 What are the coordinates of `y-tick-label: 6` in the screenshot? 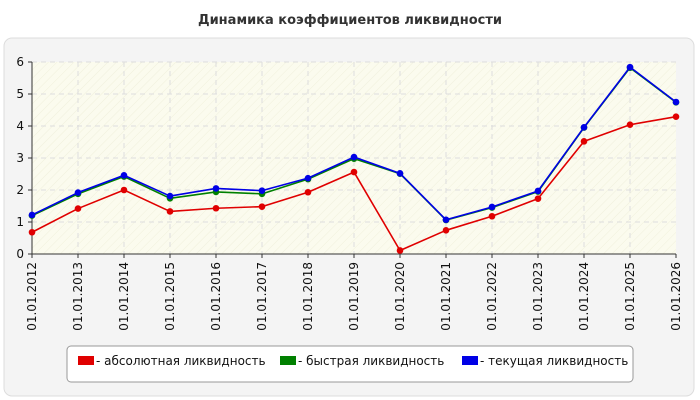 It's located at (20, 62).